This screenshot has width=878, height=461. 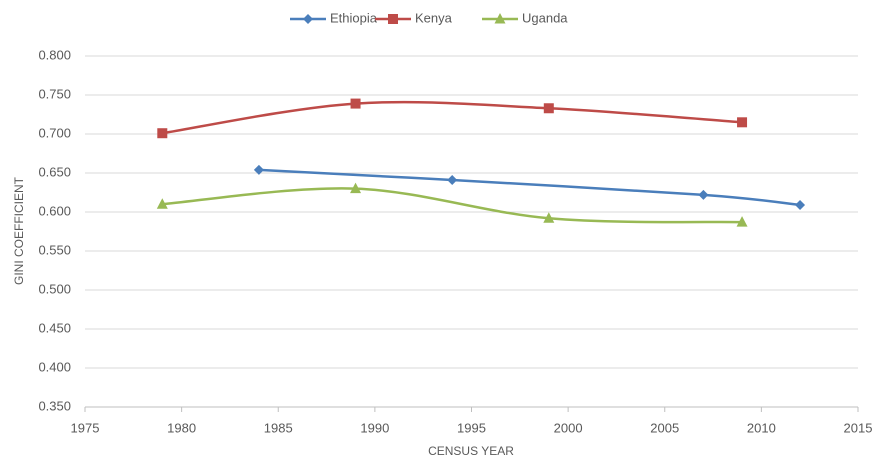 I want to click on x-tick-label: 2010, so click(x=761, y=427).